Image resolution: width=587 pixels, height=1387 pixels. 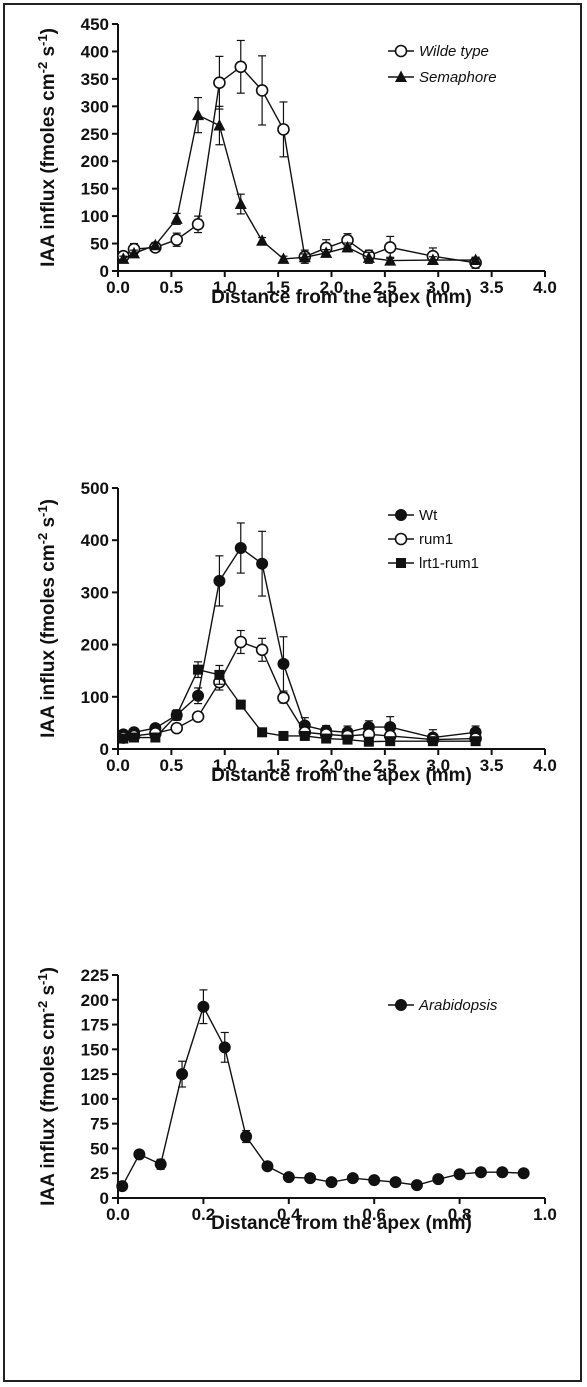 What do you see at coordinates (99, 244) in the screenshot?
I see `panel1-y-tick-label: 50` at bounding box center [99, 244].